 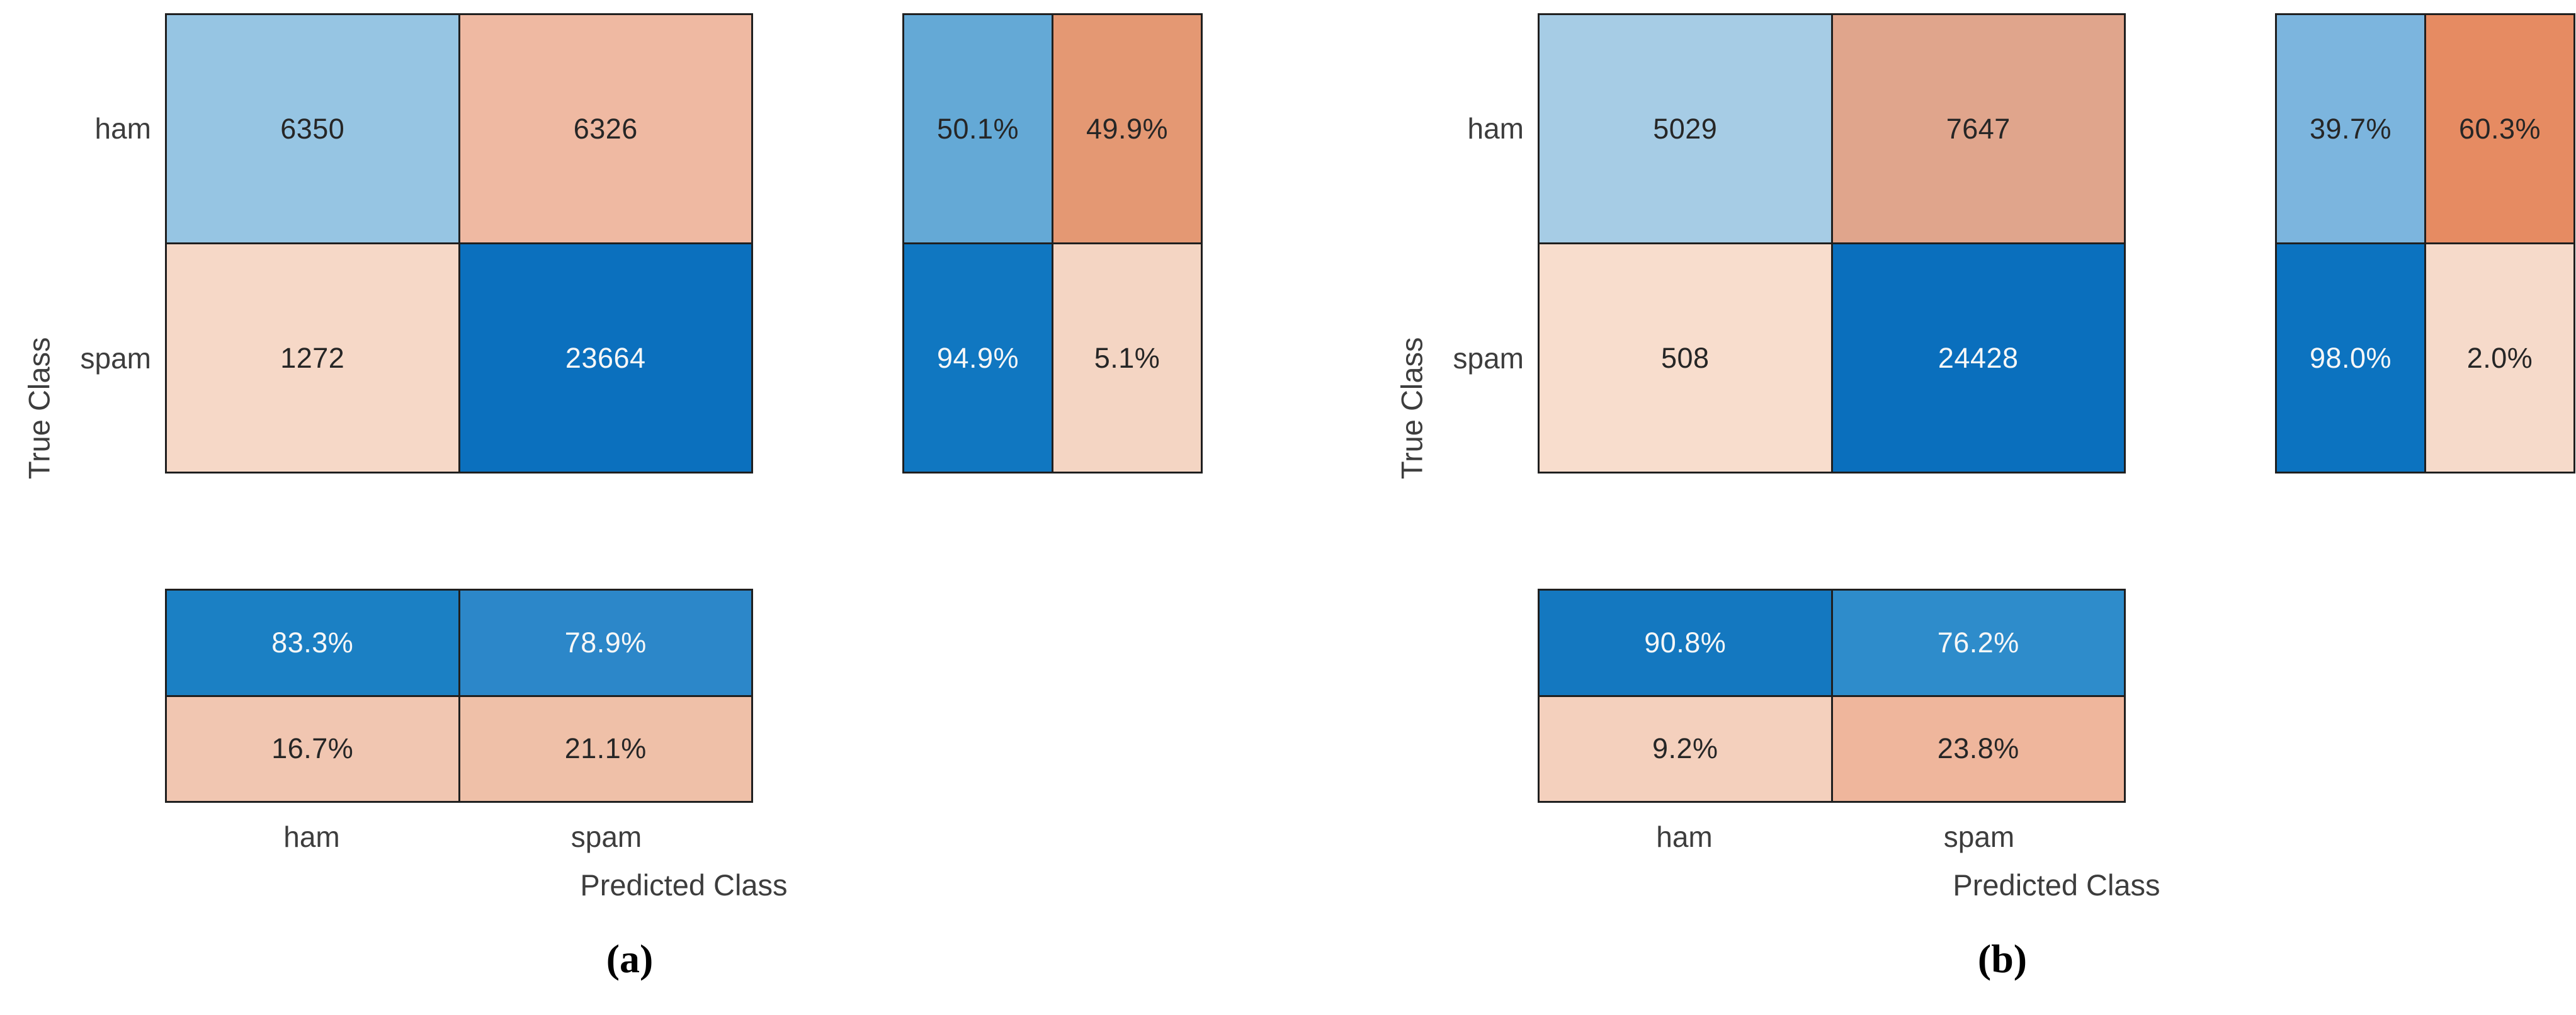 What do you see at coordinates (2499, 358) in the screenshot?
I see `row-summary-cell-spam-incorrect: 2.0%` at bounding box center [2499, 358].